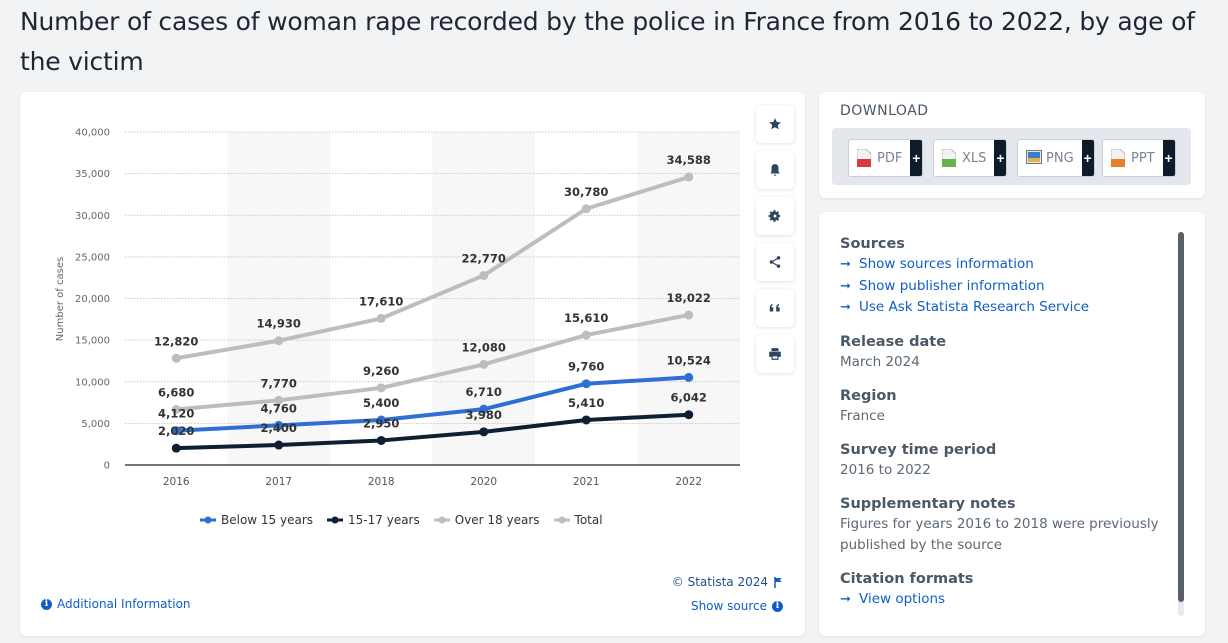 The image size is (1228, 643). What do you see at coordinates (719, 582) in the screenshot?
I see `copyright-text: © Statista 2024` at bounding box center [719, 582].